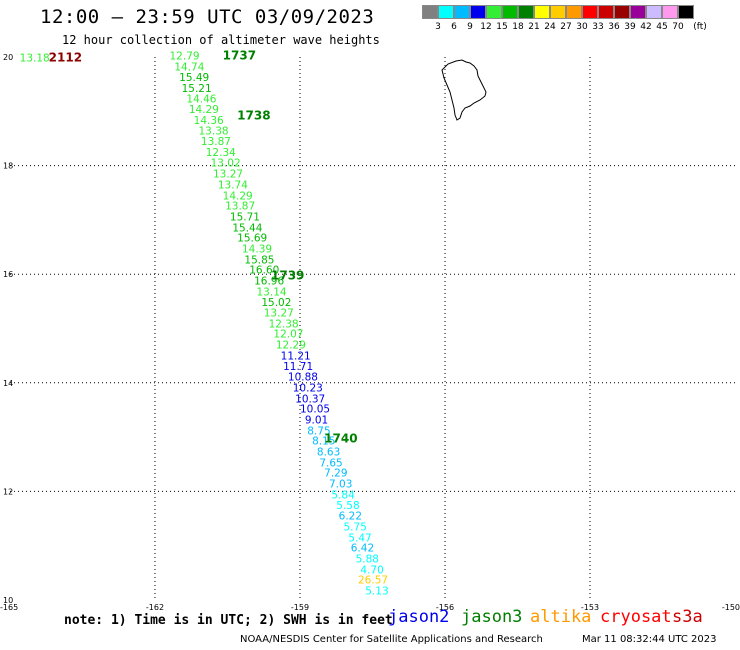 Image resolution: width=740 pixels, height=650 pixels. I want to click on swh-value-label: 6.22, so click(350, 517).